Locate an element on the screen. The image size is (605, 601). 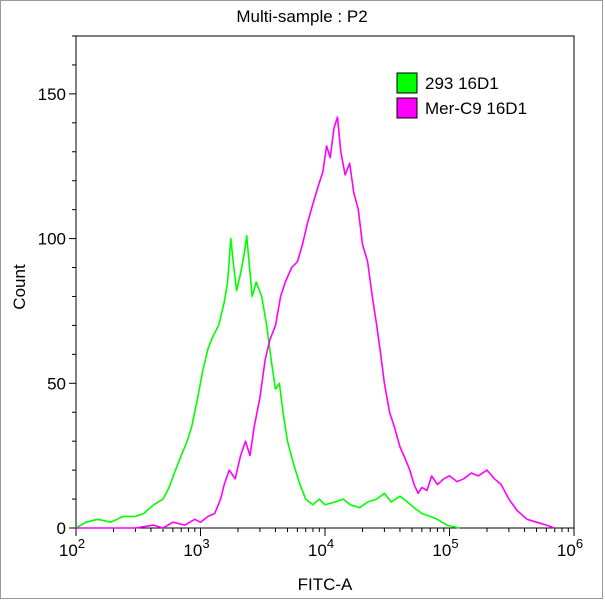
y-axis-title: Count is located at coordinates (19, 287).